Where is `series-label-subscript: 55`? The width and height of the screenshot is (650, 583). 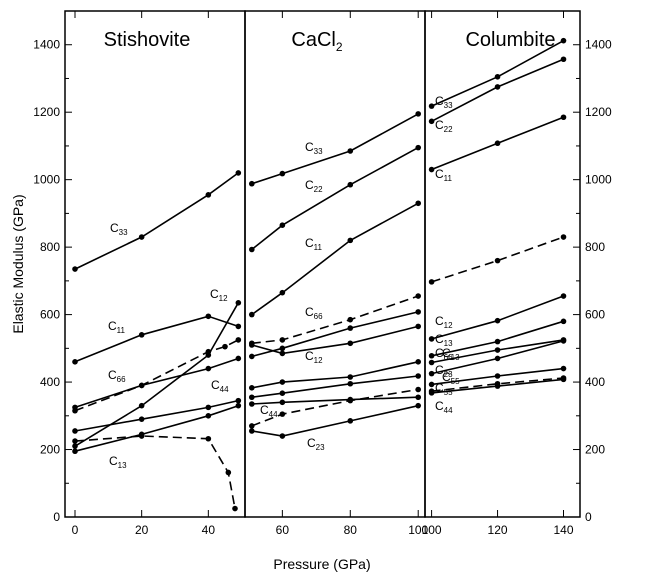
series-label-subscript: 55 is located at coordinates (448, 392).